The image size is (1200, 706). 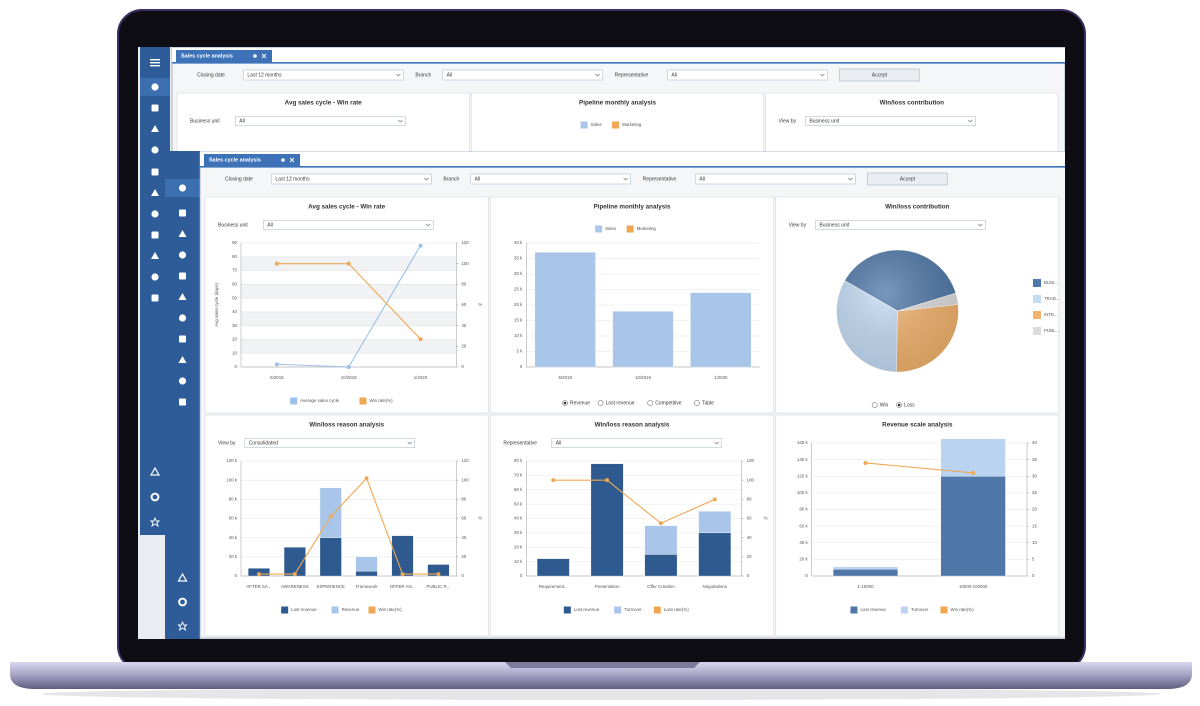 I want to click on y2-tick-label: 20, so click(x=463, y=556).